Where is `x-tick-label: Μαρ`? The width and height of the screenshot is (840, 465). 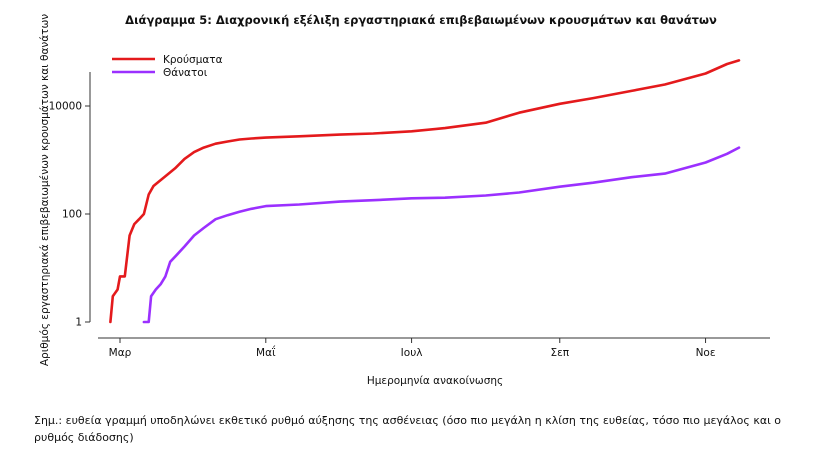
x-tick-label: Μαρ is located at coordinates (120, 353).